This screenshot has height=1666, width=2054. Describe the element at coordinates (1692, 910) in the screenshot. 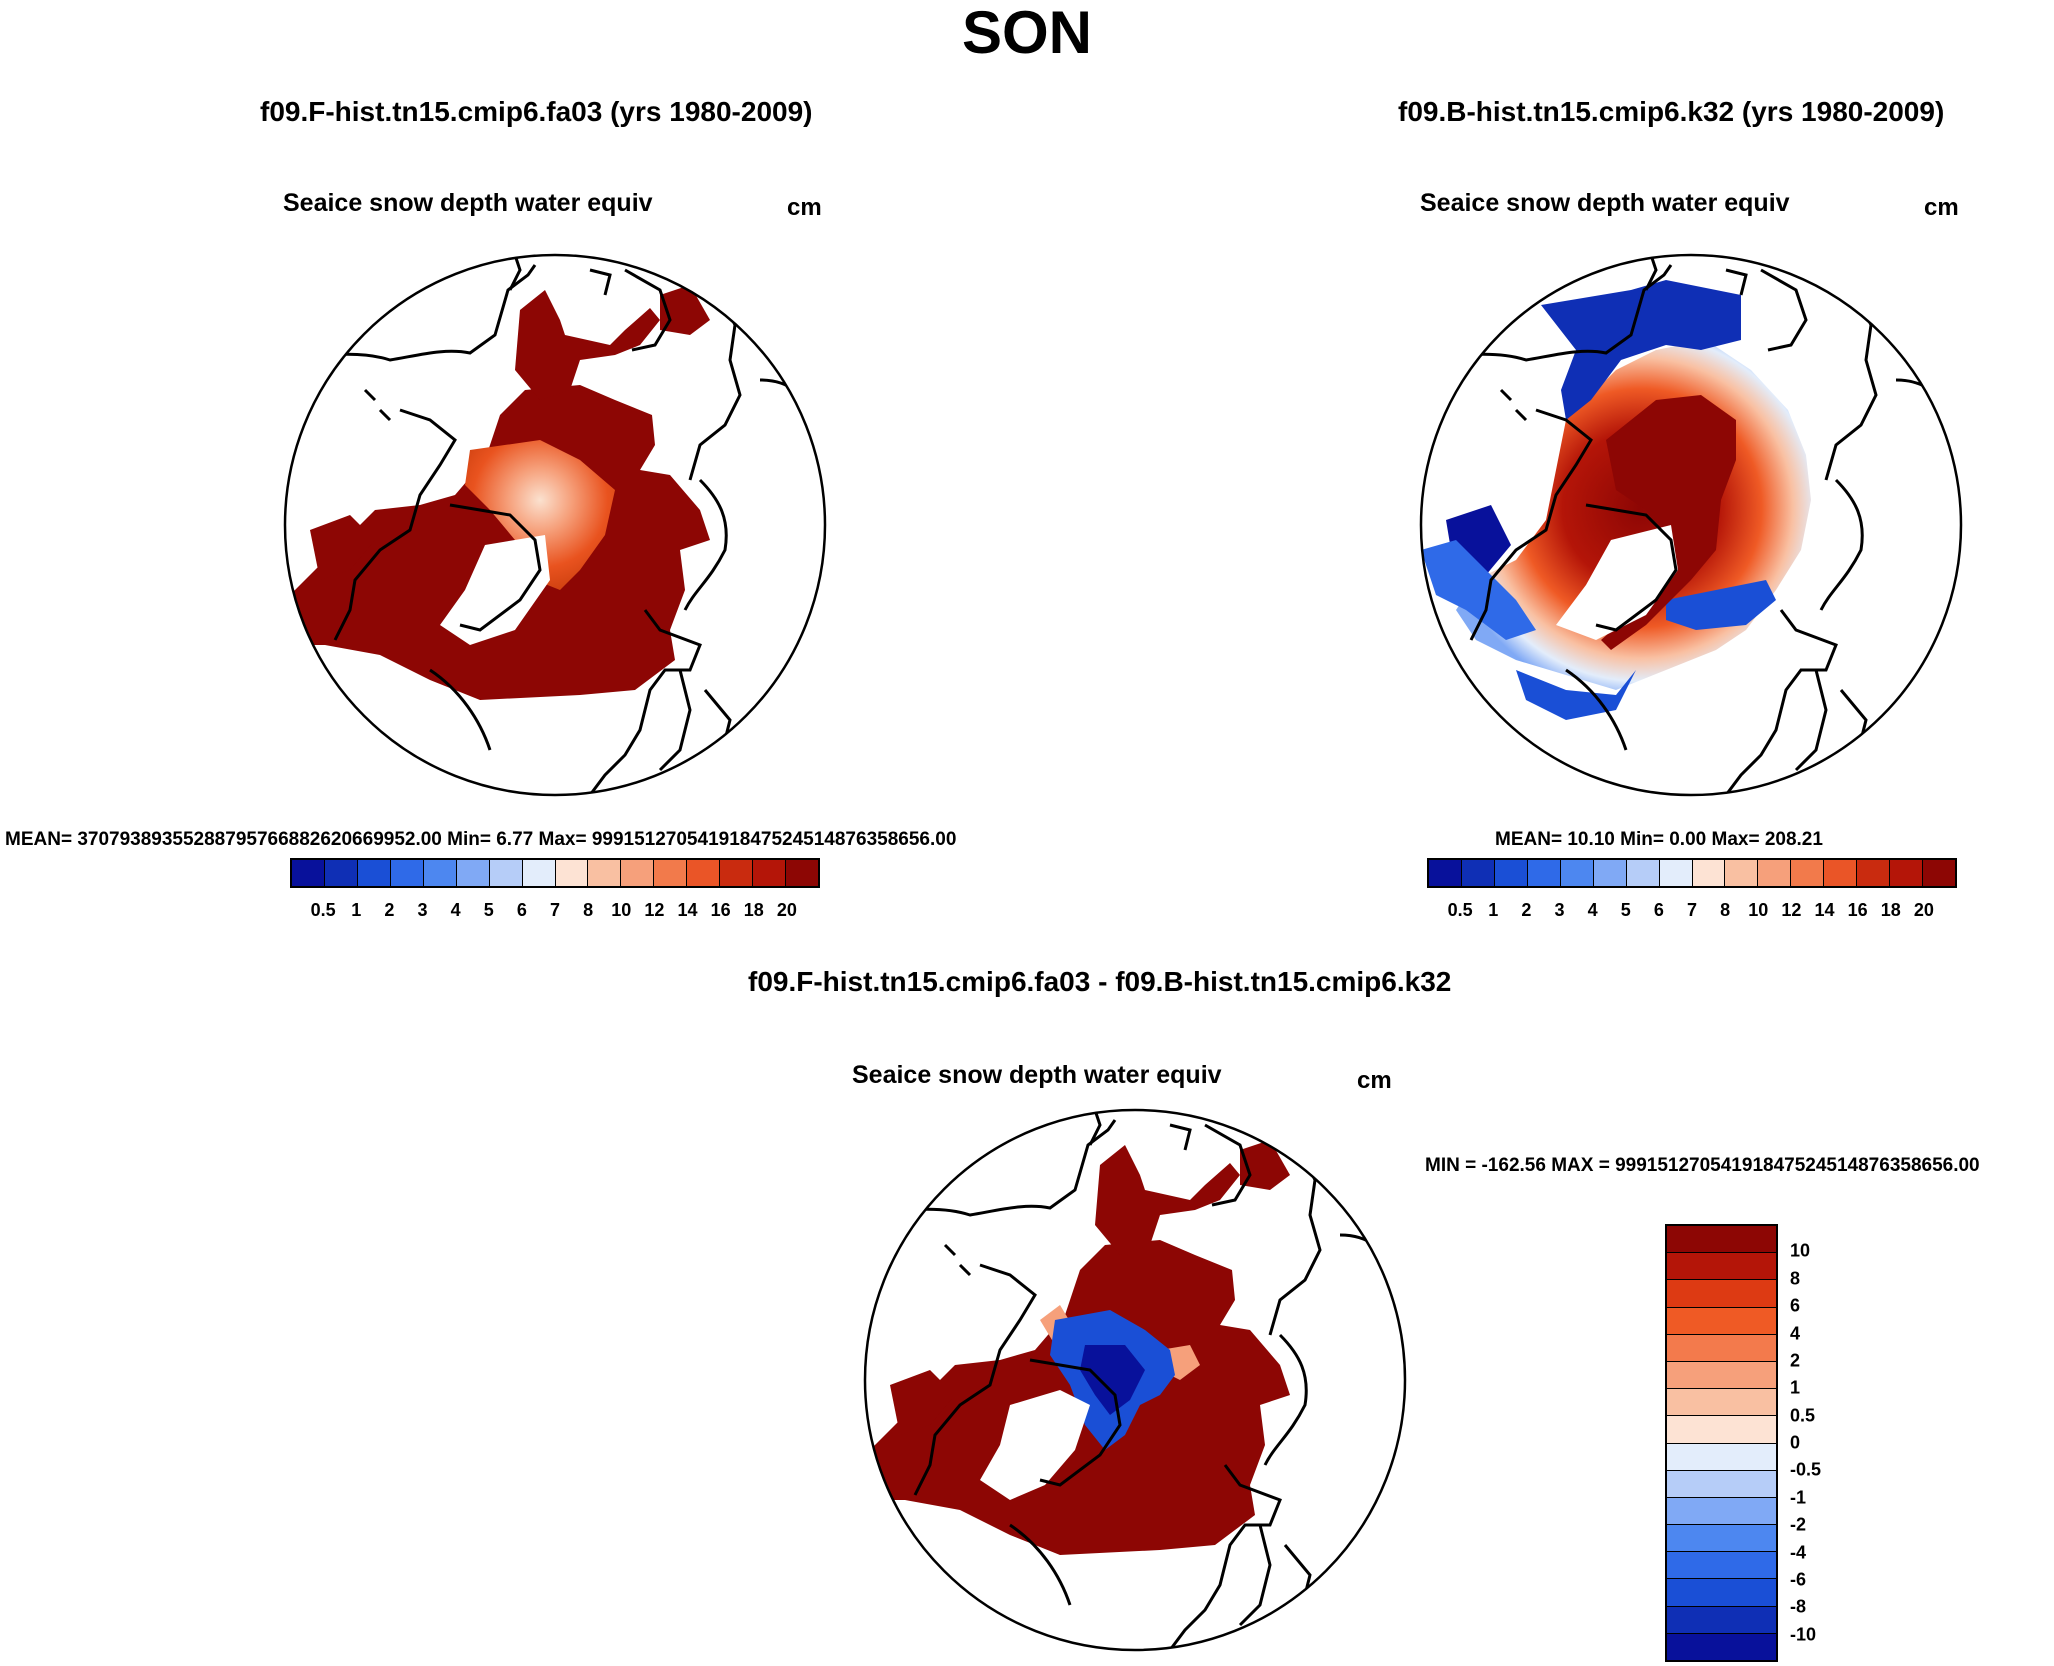

I see `colorbar-tick-label: 7` at that location.